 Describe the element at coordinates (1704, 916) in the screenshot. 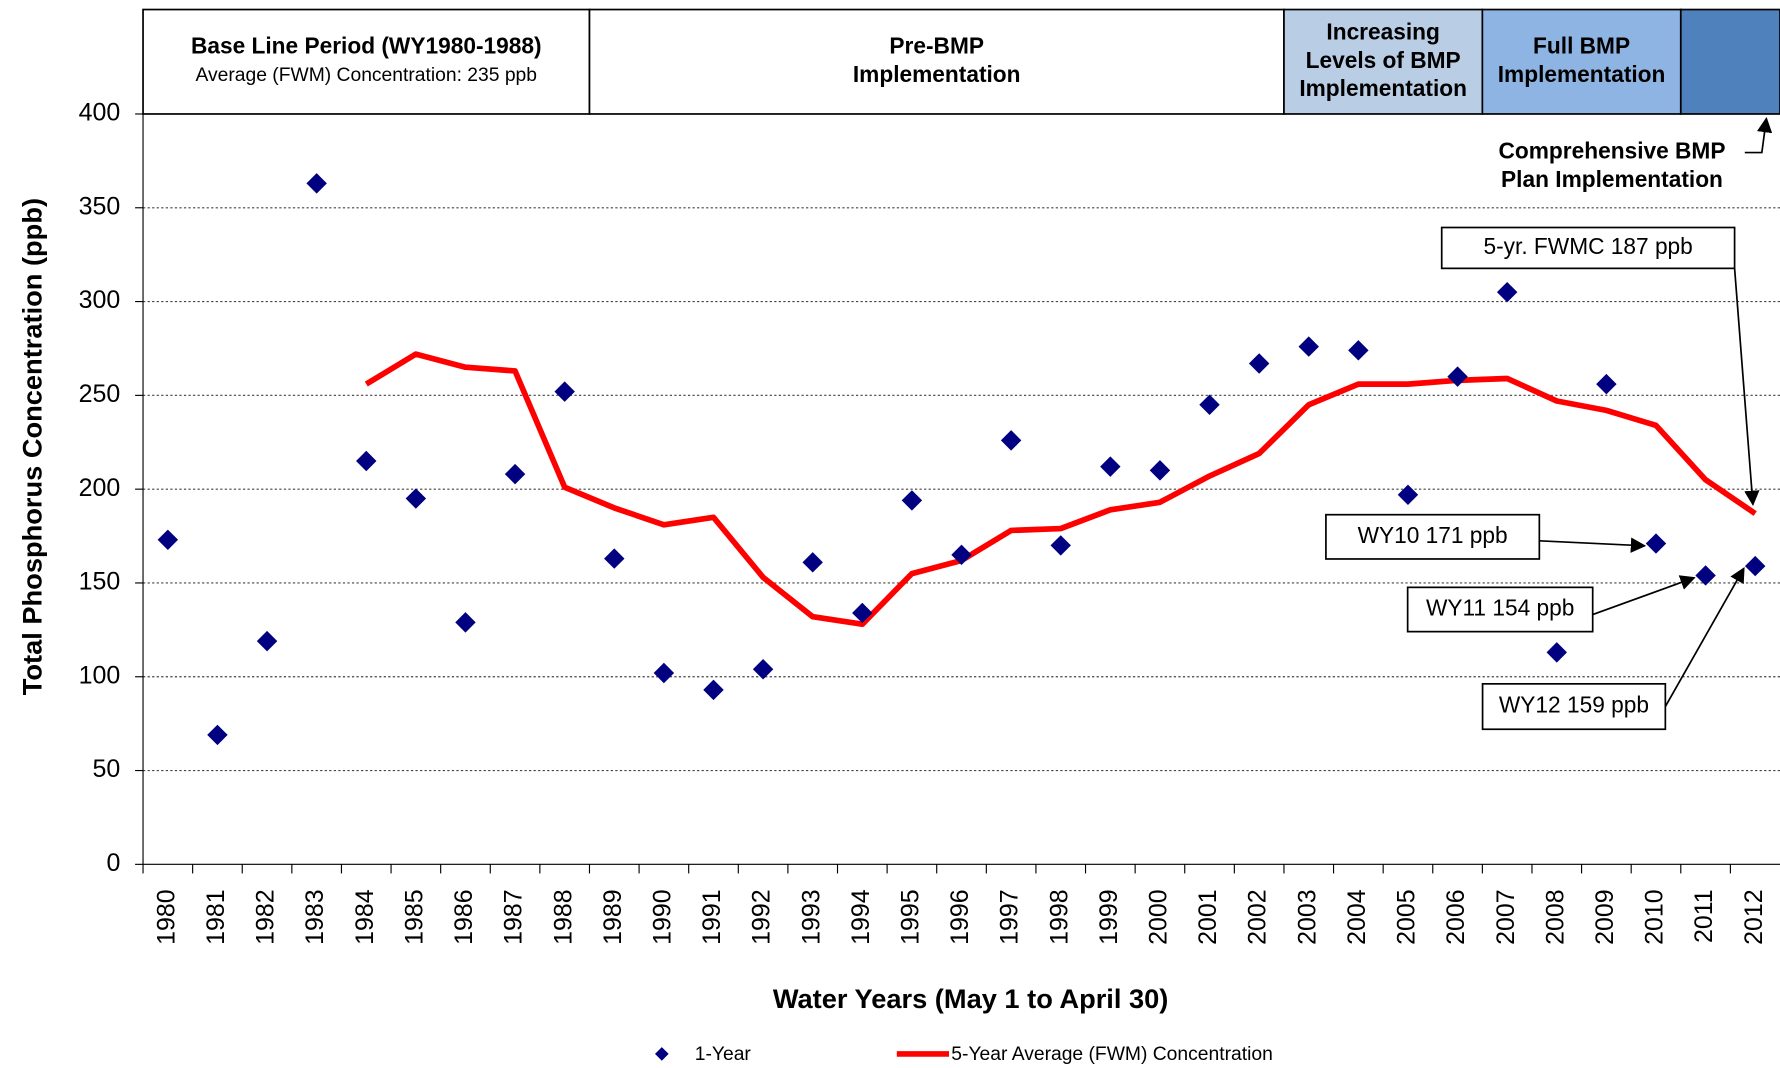

I see `x-tick-label: 2011` at that location.